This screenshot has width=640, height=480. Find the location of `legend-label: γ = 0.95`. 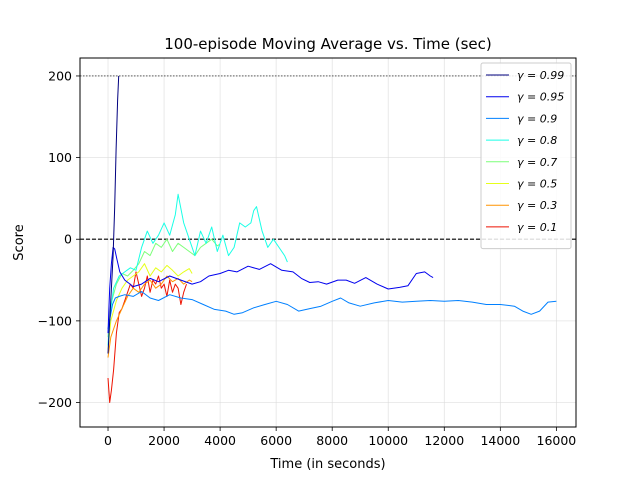

legend-label: γ = 0.95 is located at coordinates (540, 97).